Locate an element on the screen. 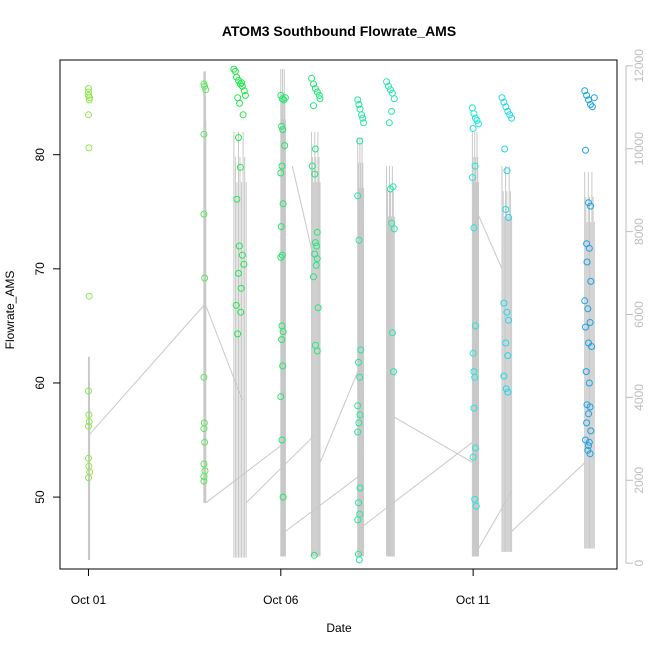 The image size is (650, 650). y2-tick-label: 10000 is located at coordinates (639, 149).